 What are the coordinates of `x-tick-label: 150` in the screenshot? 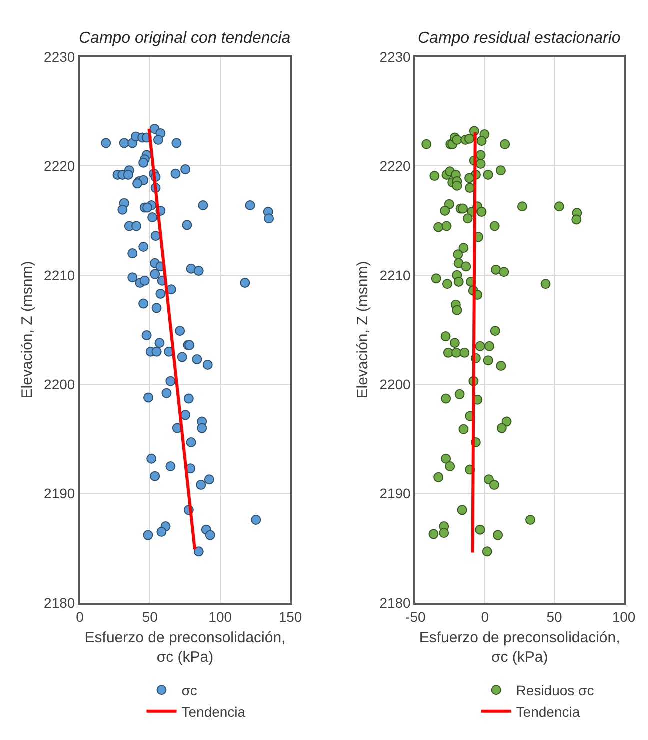 It's located at (290, 616).